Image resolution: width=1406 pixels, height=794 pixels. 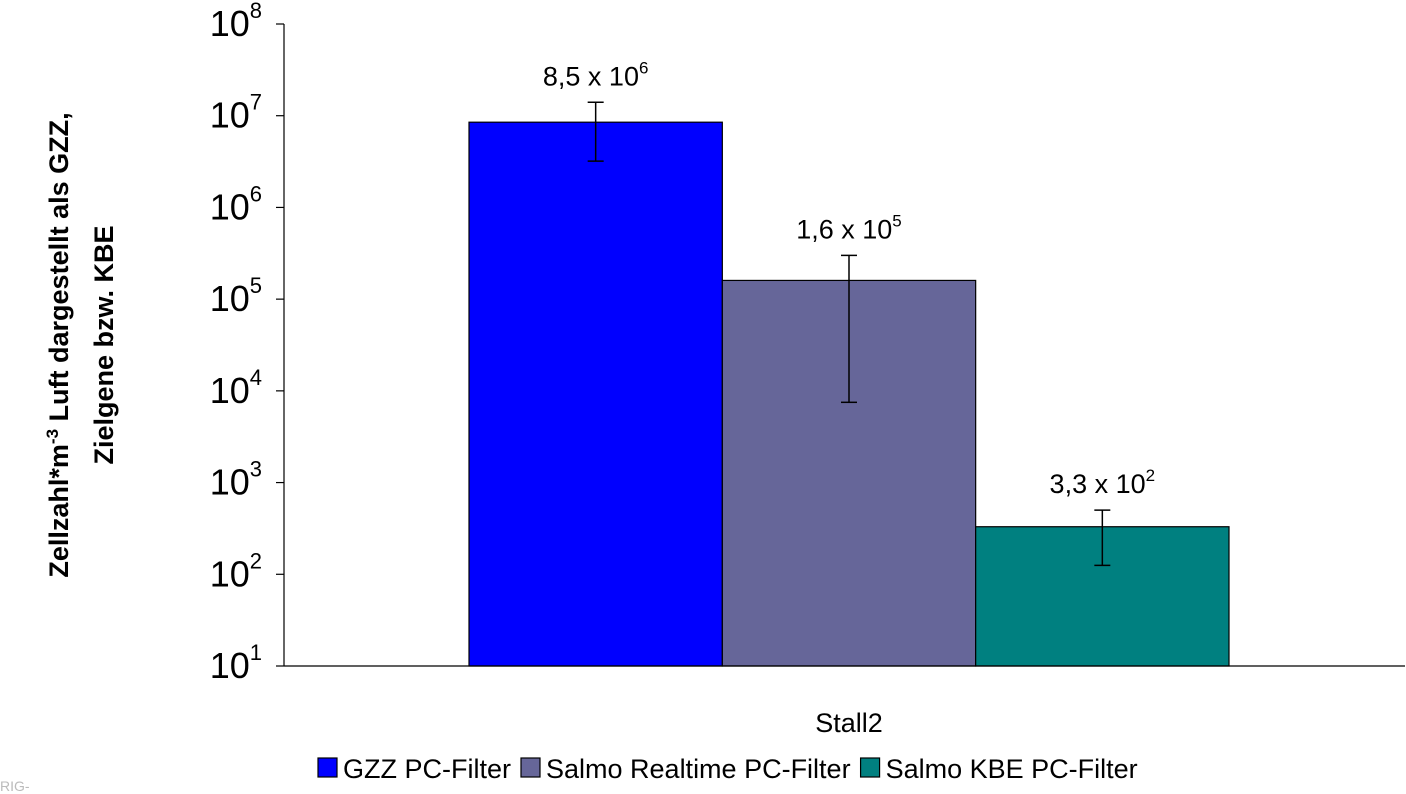 What do you see at coordinates (236, 296) in the screenshot?
I see `y-tick-label: 10⁵` at bounding box center [236, 296].